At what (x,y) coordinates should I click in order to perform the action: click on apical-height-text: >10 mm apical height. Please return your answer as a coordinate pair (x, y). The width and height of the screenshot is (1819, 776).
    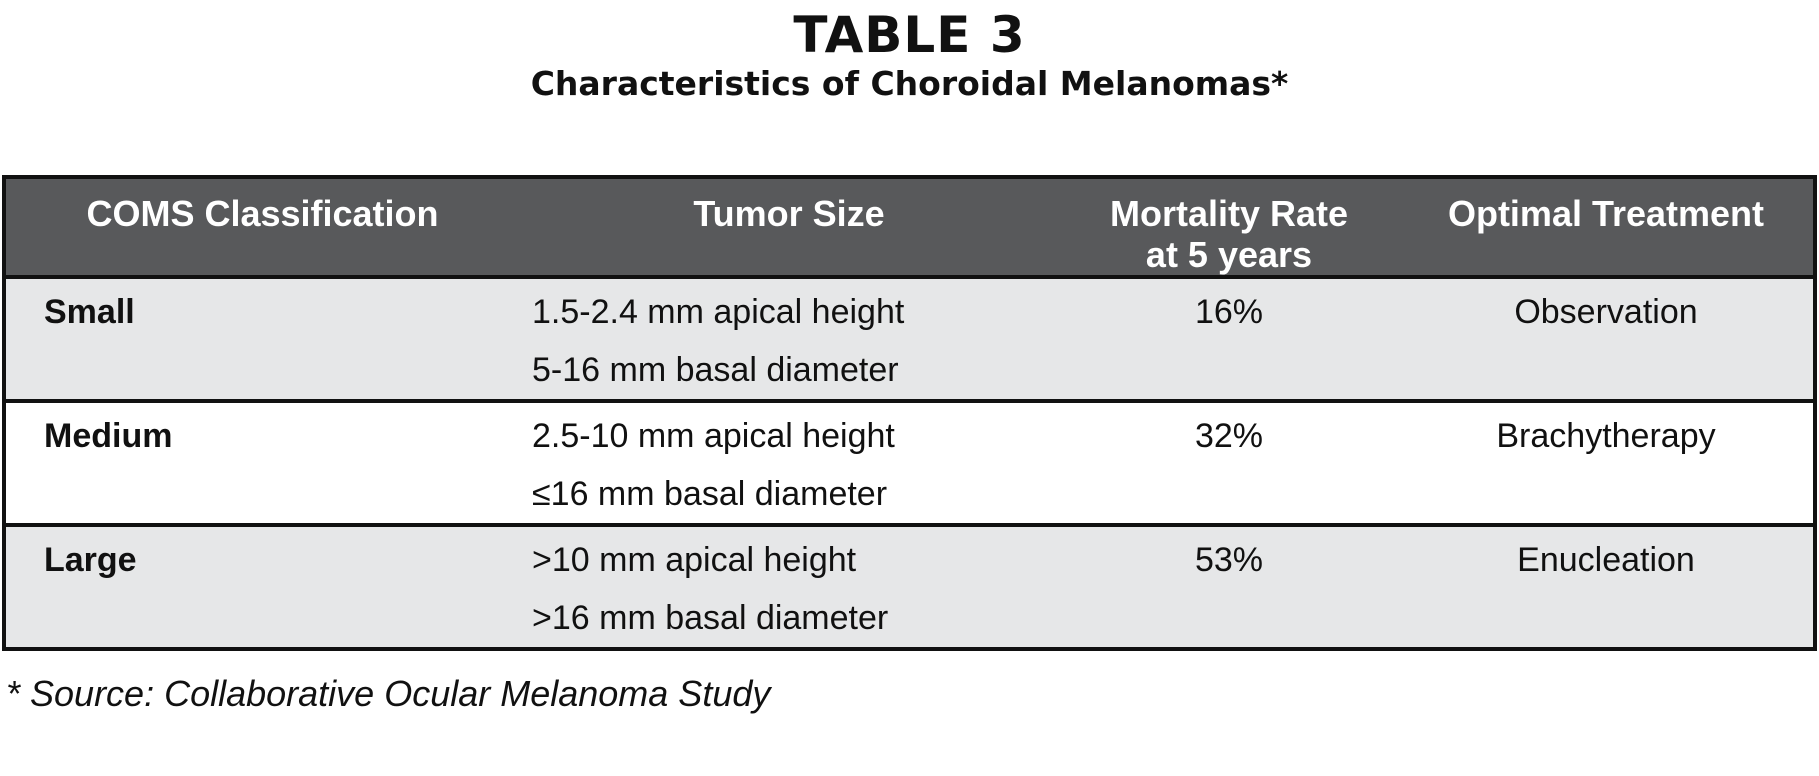
    Looking at the image, I should click on (694, 560).